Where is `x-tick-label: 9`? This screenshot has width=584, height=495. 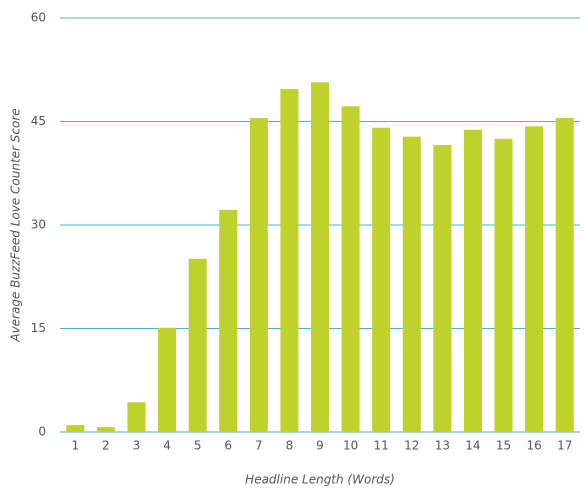
x-tick-label: 9 is located at coordinates (320, 446).